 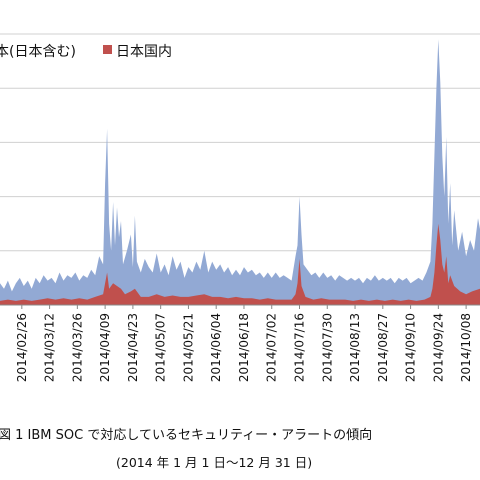 I want to click on x-tick-label: 2014/07/02, so click(x=272, y=347).